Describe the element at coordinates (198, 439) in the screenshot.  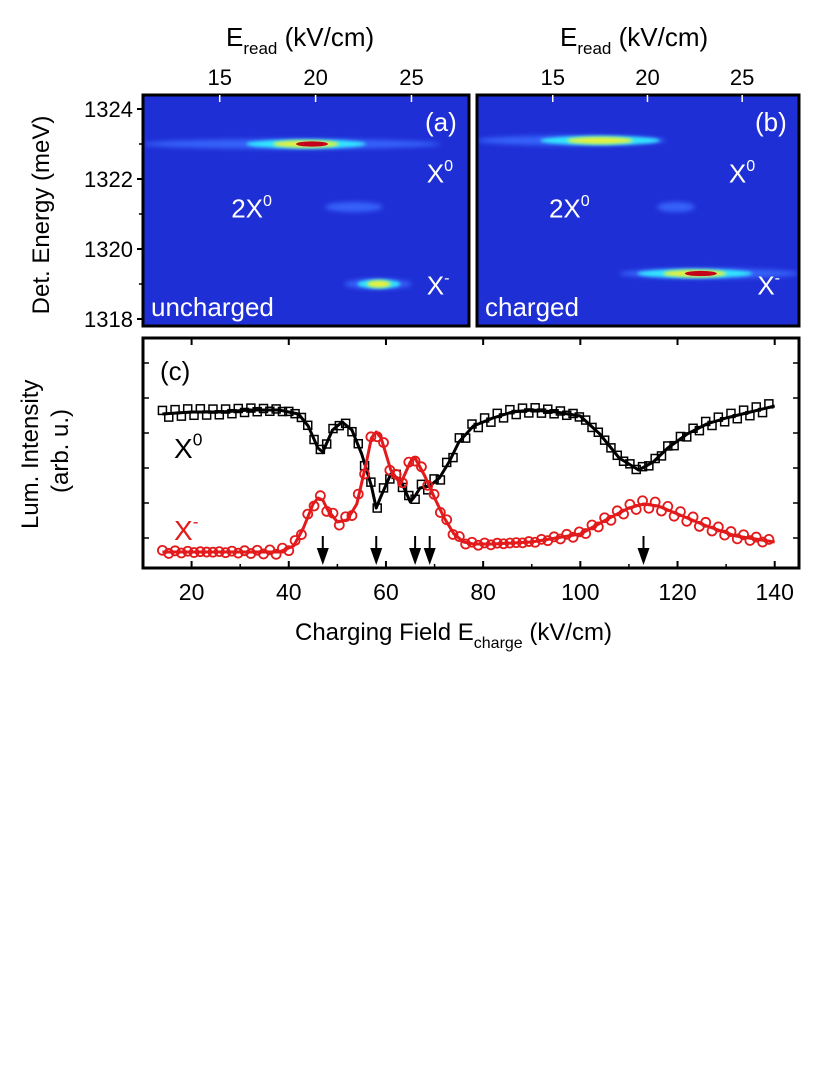
I see `series-label-x0-sup: 0` at that location.